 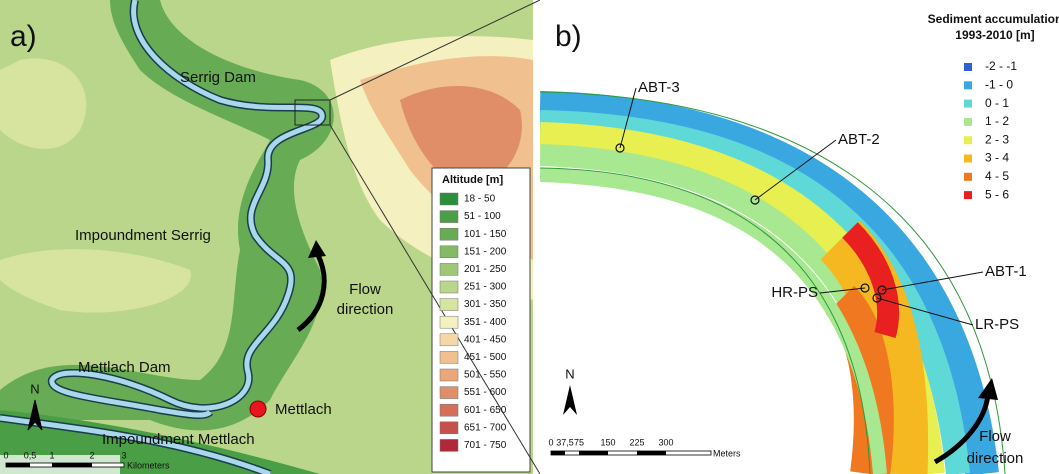 What do you see at coordinates (51, 455) in the screenshot?
I see `scale-label: 1` at bounding box center [51, 455].